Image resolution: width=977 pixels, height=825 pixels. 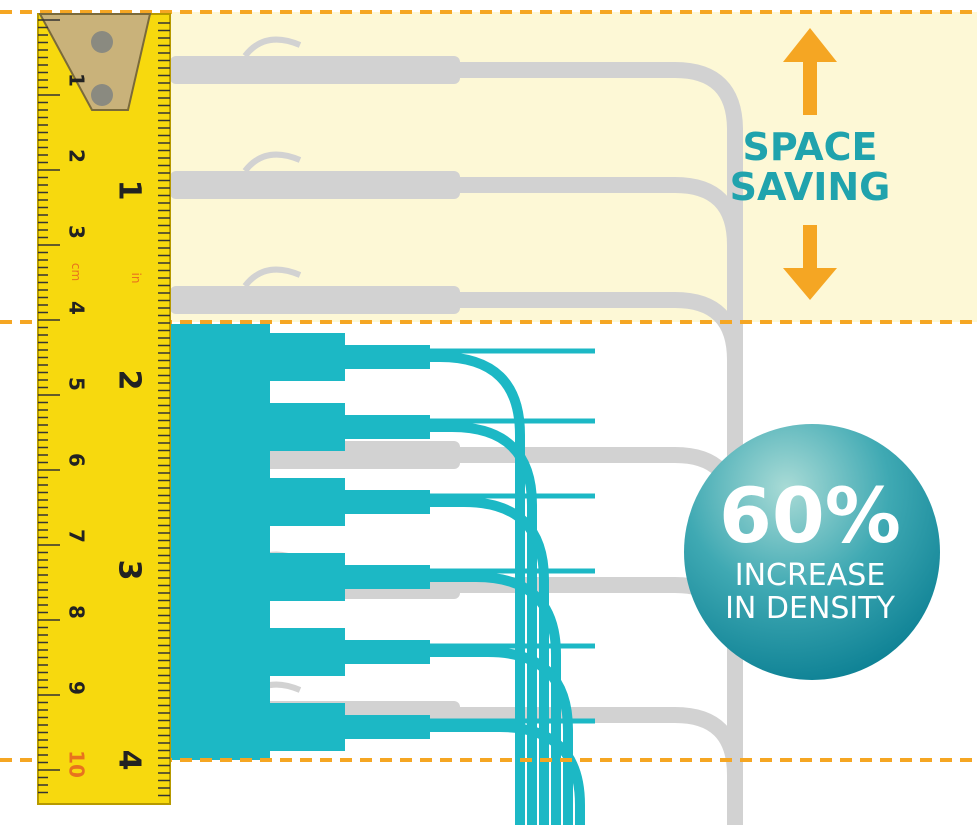 What do you see at coordinates (77, 536) in the screenshot?
I see `cm-label: 7` at bounding box center [77, 536].